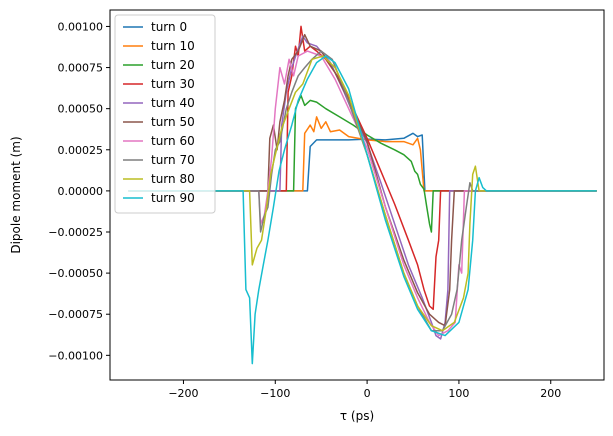  I want to click on y-tick-label: 0.00075, so click(81, 68).